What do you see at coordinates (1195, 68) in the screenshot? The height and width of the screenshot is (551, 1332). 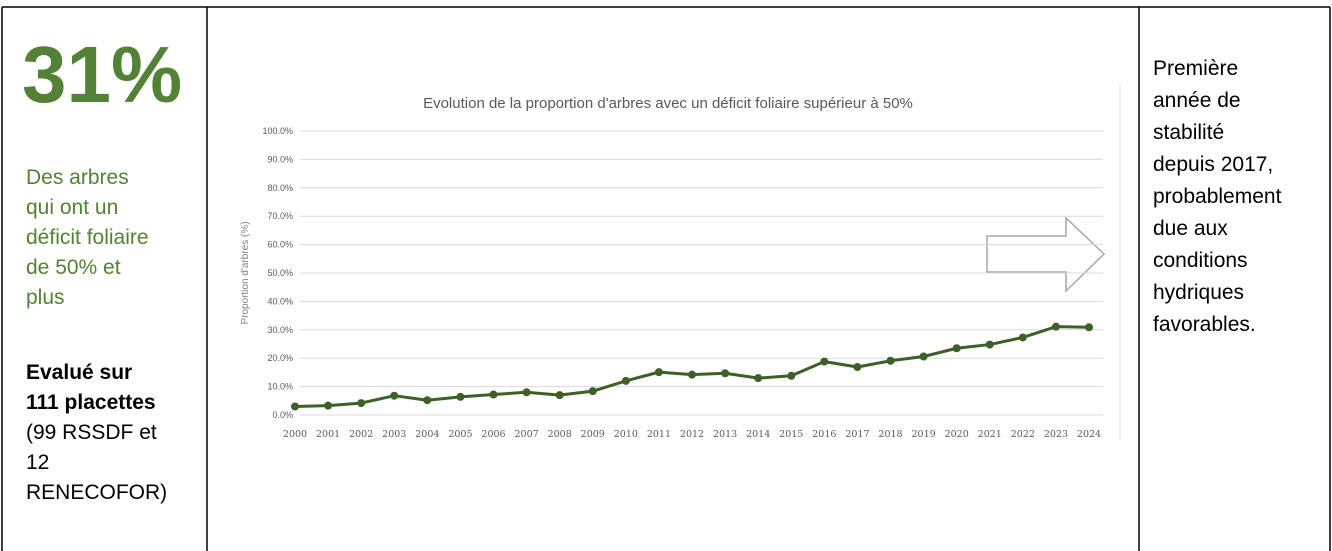 I see `comment-line: Première` at bounding box center [1195, 68].